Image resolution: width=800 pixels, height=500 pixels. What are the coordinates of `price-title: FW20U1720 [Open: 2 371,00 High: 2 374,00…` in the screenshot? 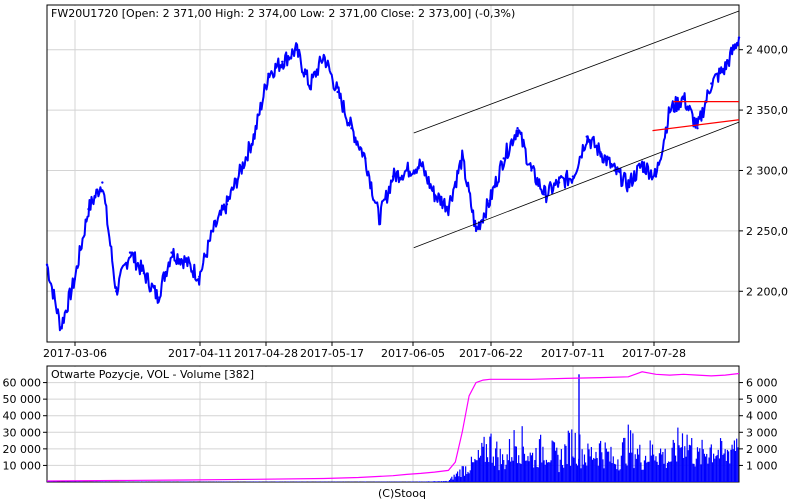 It's located at (283, 13).